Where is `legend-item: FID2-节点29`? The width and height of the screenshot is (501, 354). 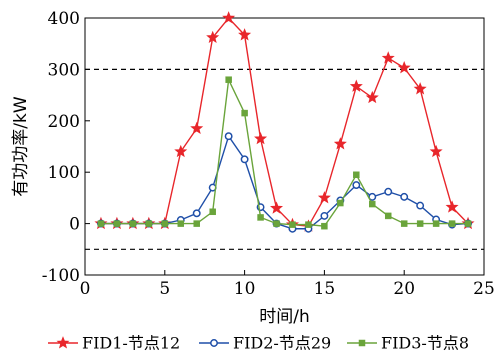 legend-item: FID2-节点29 is located at coordinates (265, 343).